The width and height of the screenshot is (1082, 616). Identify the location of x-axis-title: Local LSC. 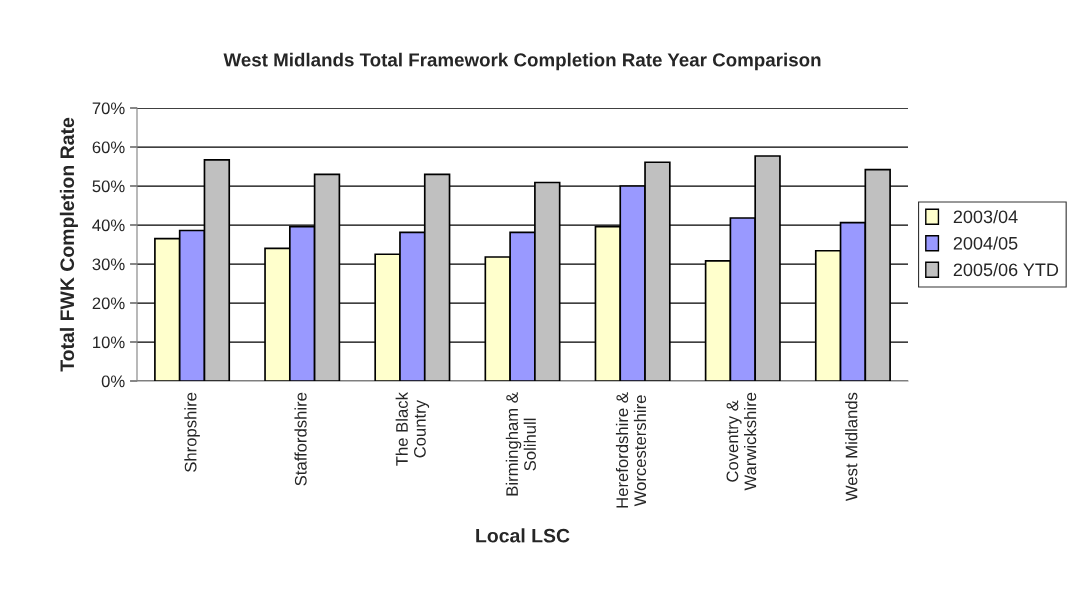
(523, 535).